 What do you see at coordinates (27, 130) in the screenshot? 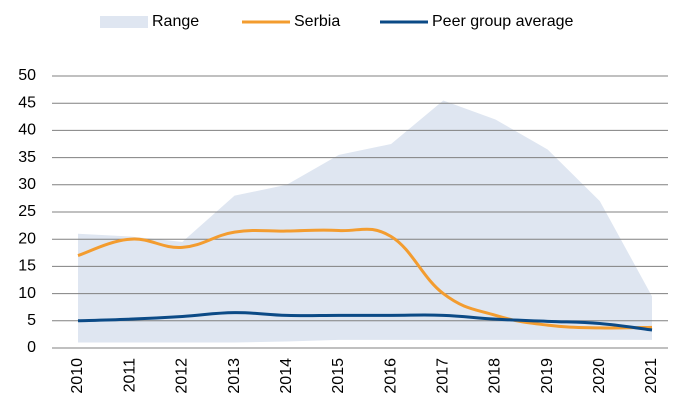
I see `y-tick-label: 40` at bounding box center [27, 130].